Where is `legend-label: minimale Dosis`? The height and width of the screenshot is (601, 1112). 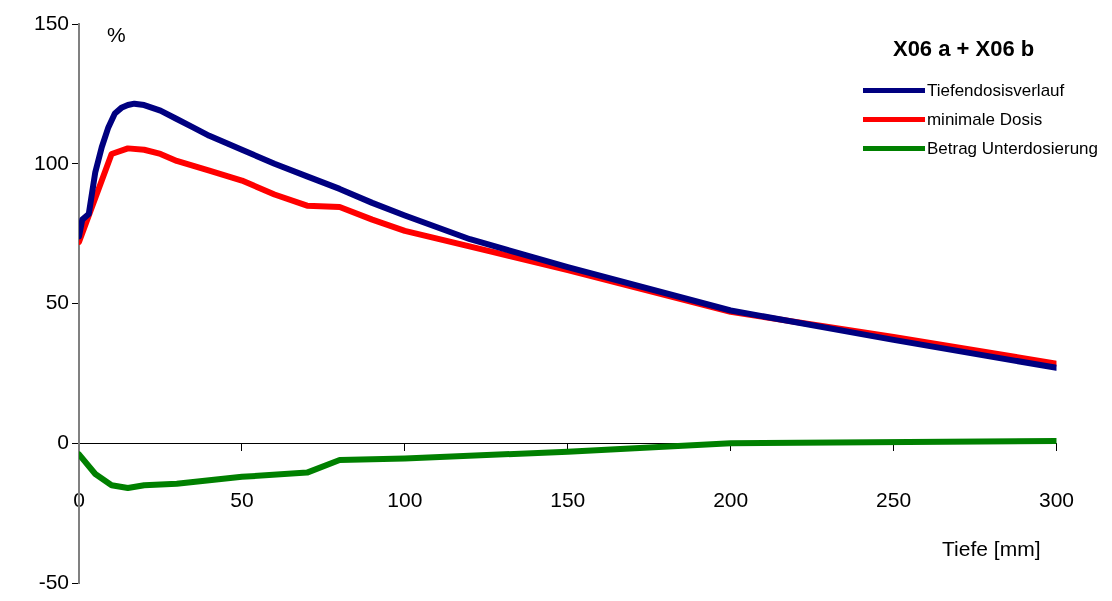 legend-label: minimale Dosis is located at coordinates (984, 119).